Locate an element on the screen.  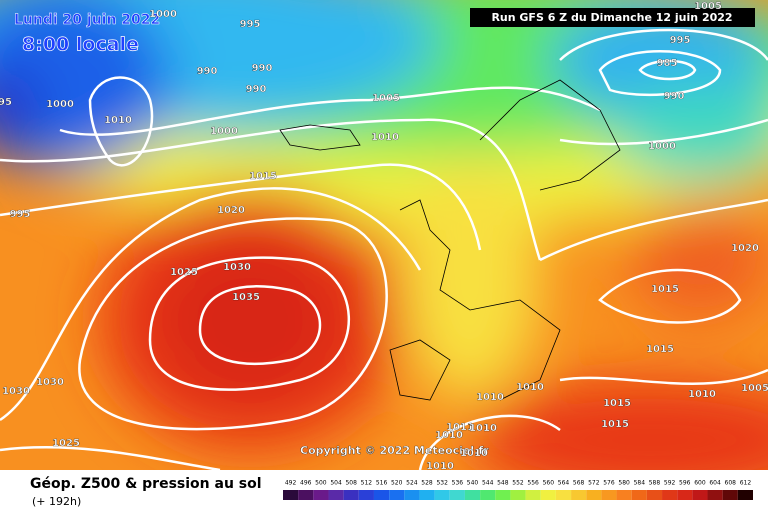
scale-label: 548 is located at coordinates (503, 483).